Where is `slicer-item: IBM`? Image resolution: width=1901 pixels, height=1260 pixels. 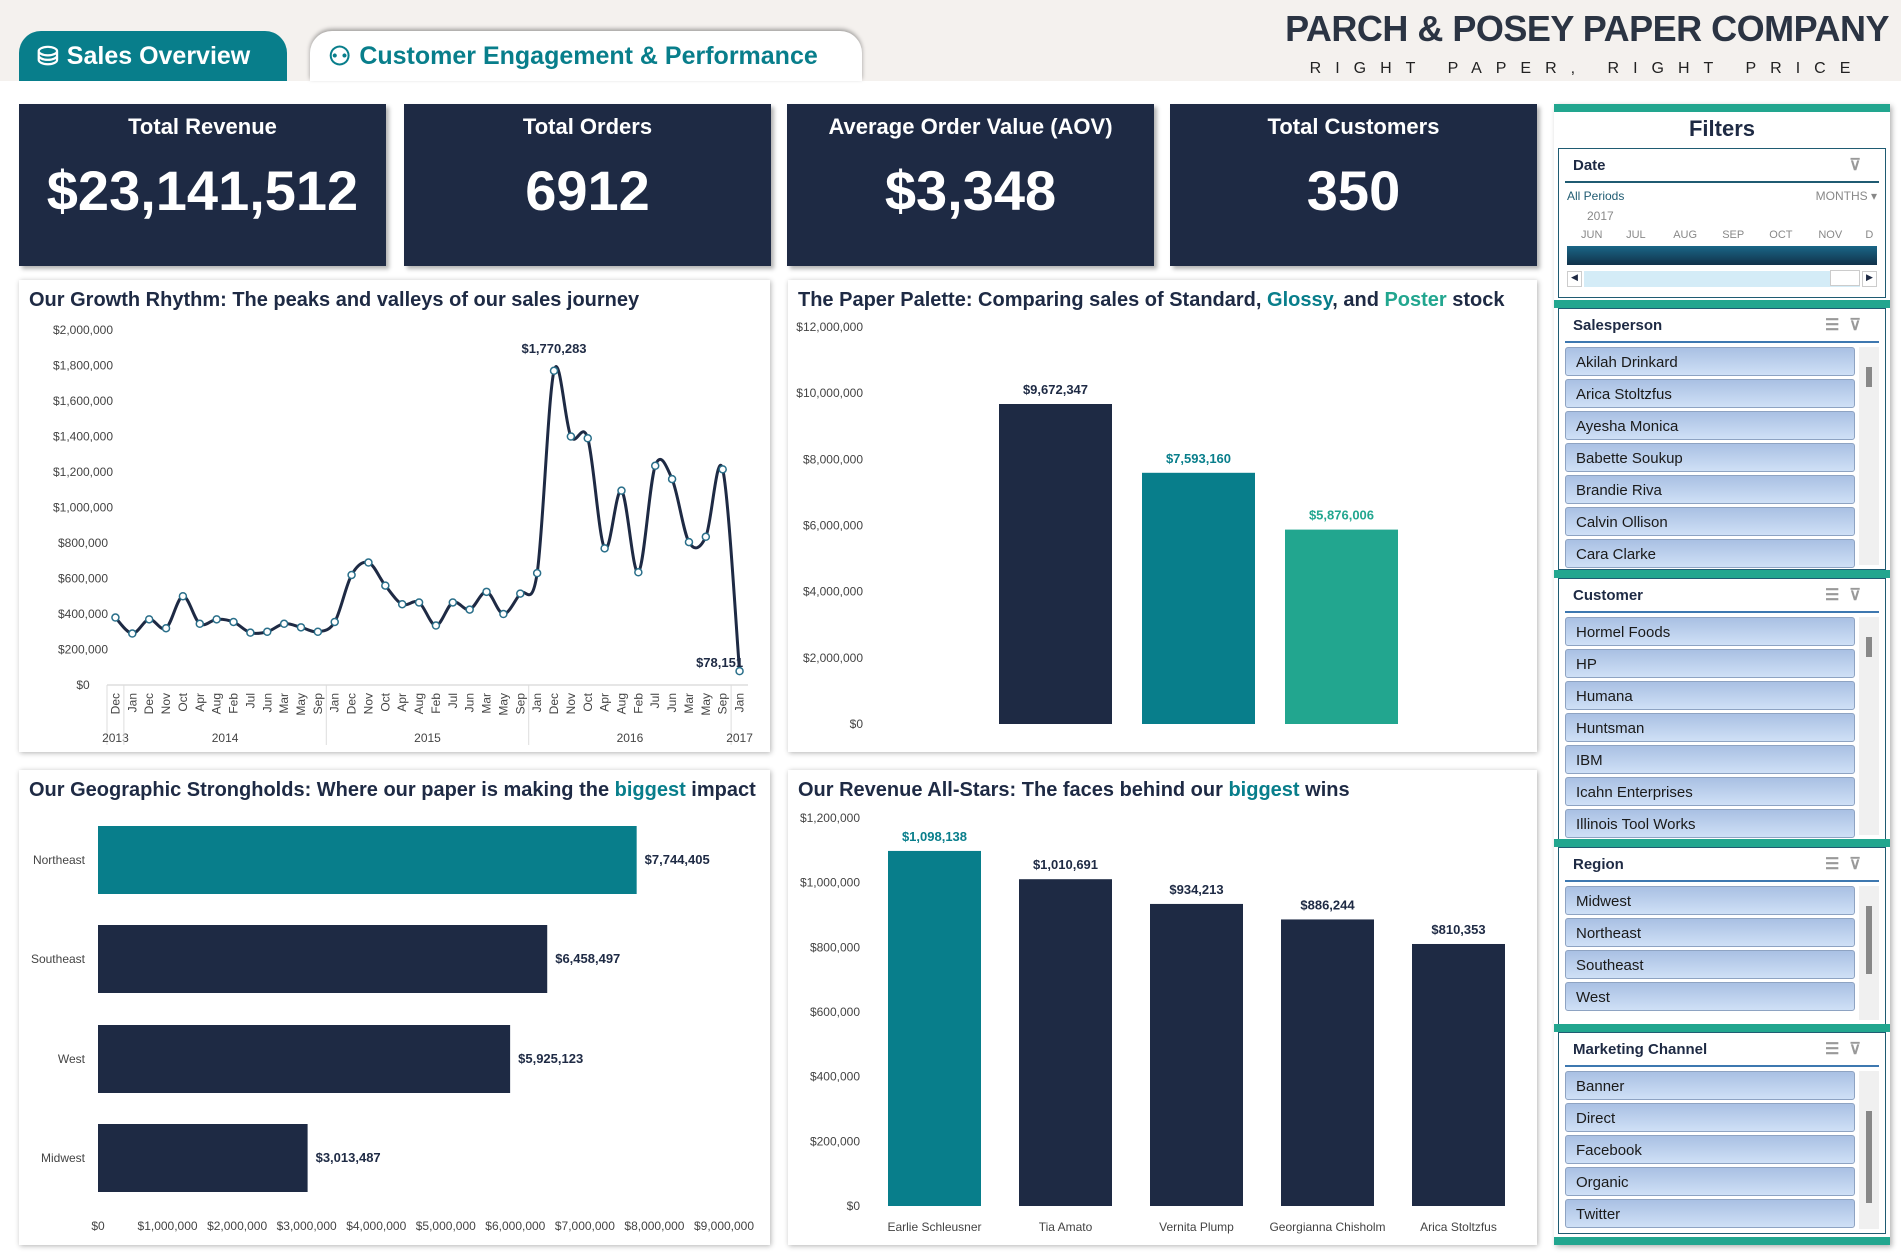 slicer-item: IBM is located at coordinates (1710, 759).